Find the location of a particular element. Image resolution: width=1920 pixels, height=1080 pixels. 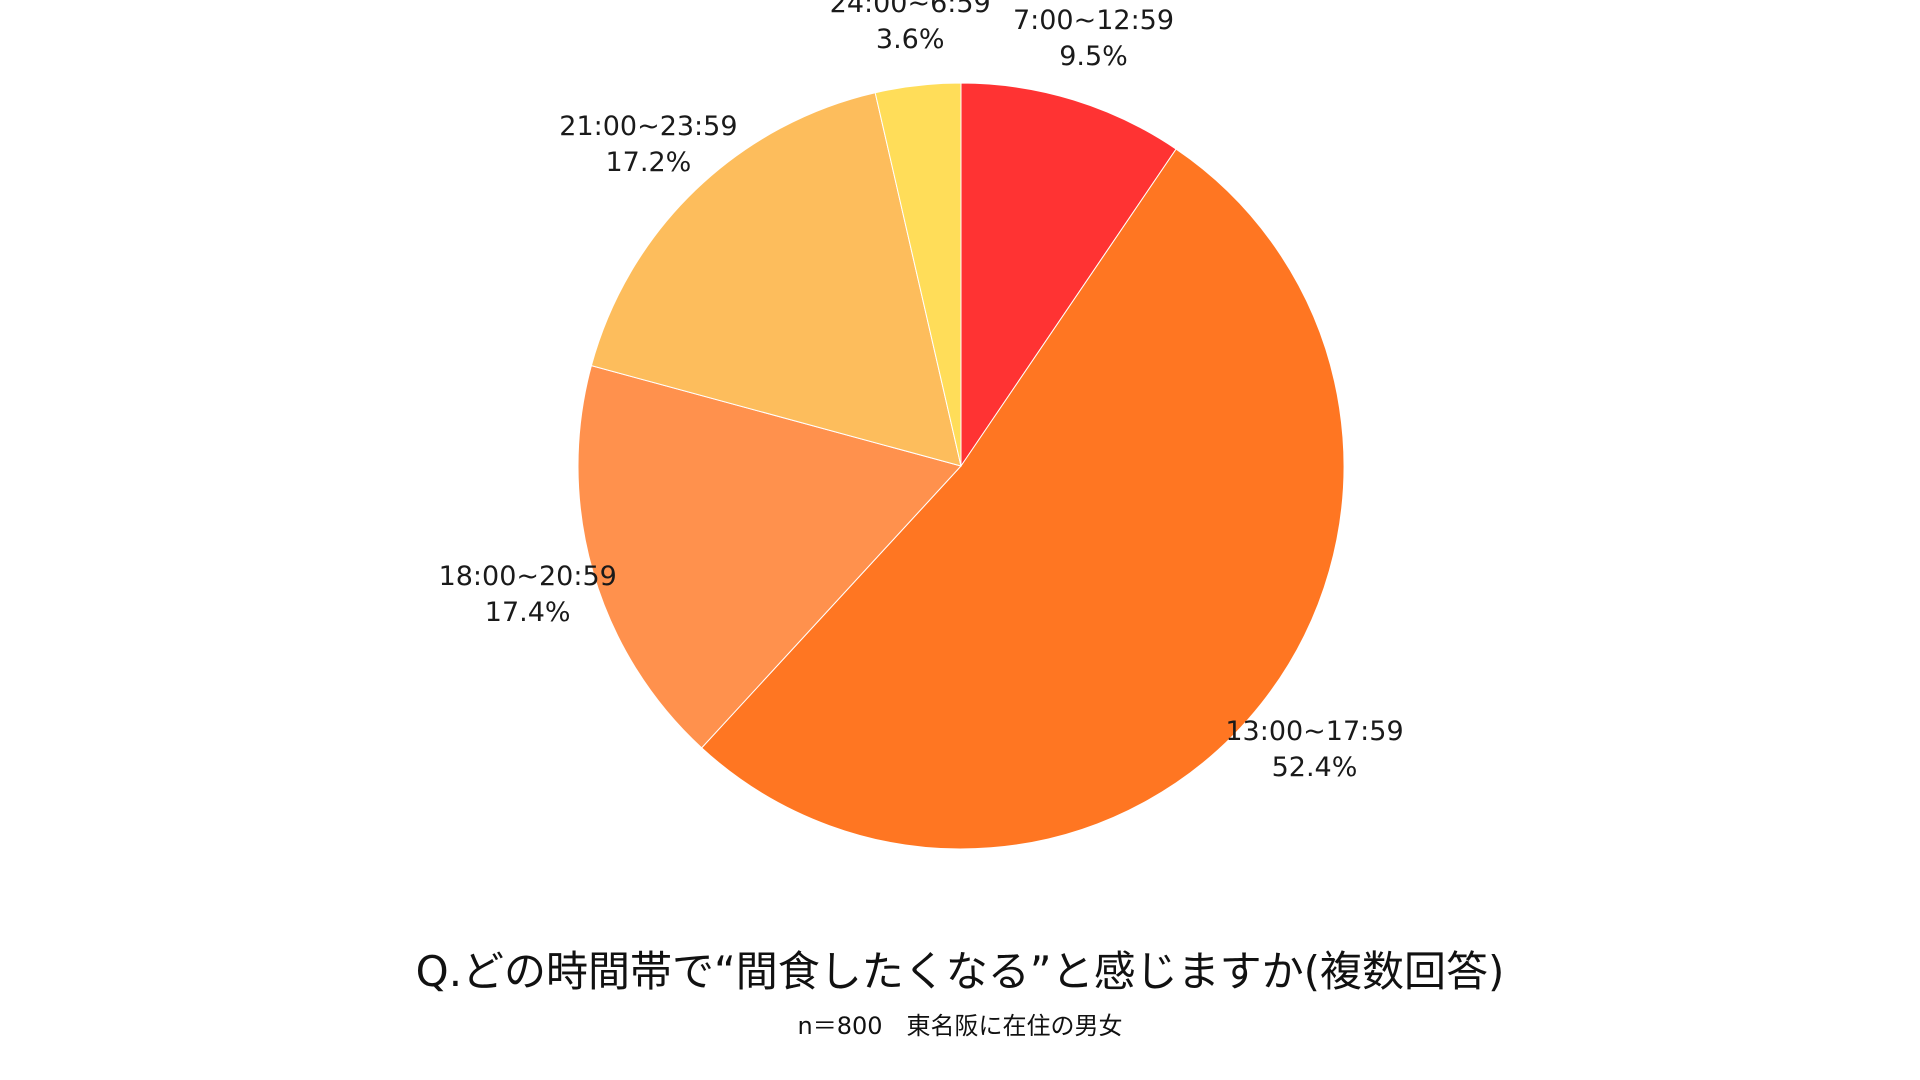

chart-title: Q.どの時間帯で“間食したくなる”と感じますか(複数回答) is located at coordinates (960, 971).